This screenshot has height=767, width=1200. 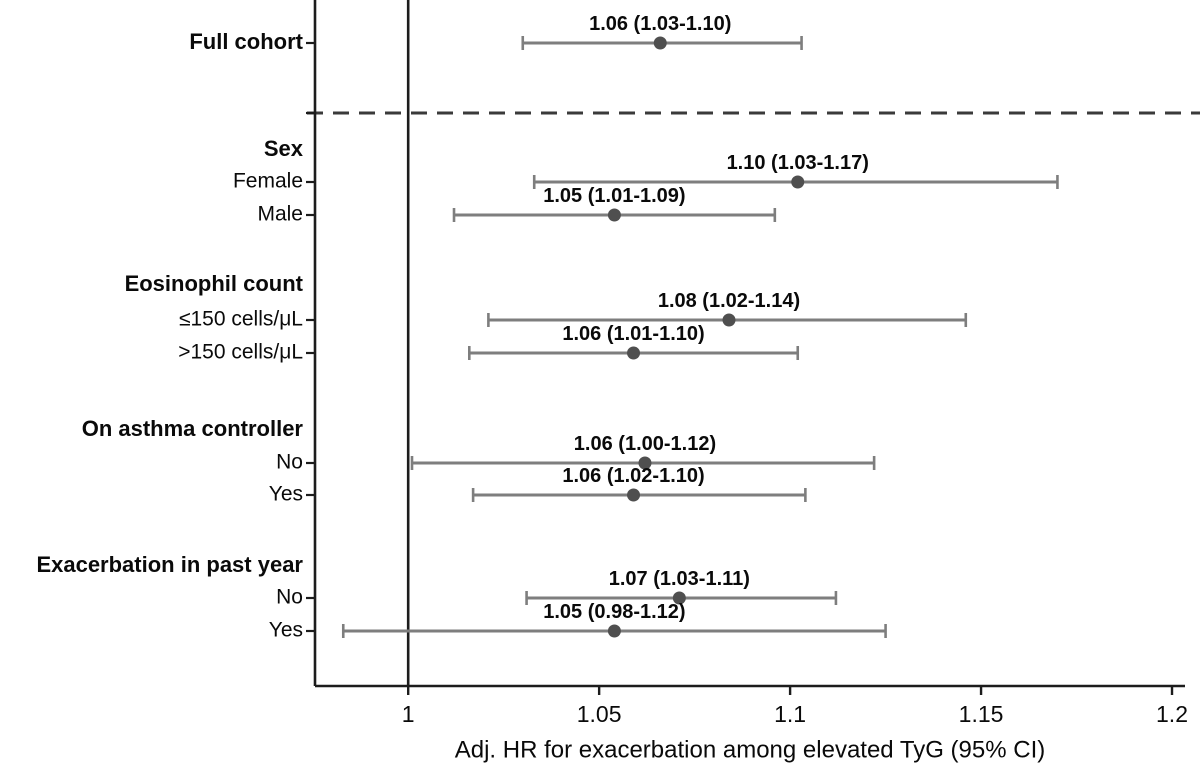 What do you see at coordinates (240, 352) in the screenshot?
I see `row-label: >150 cells/μL` at bounding box center [240, 352].